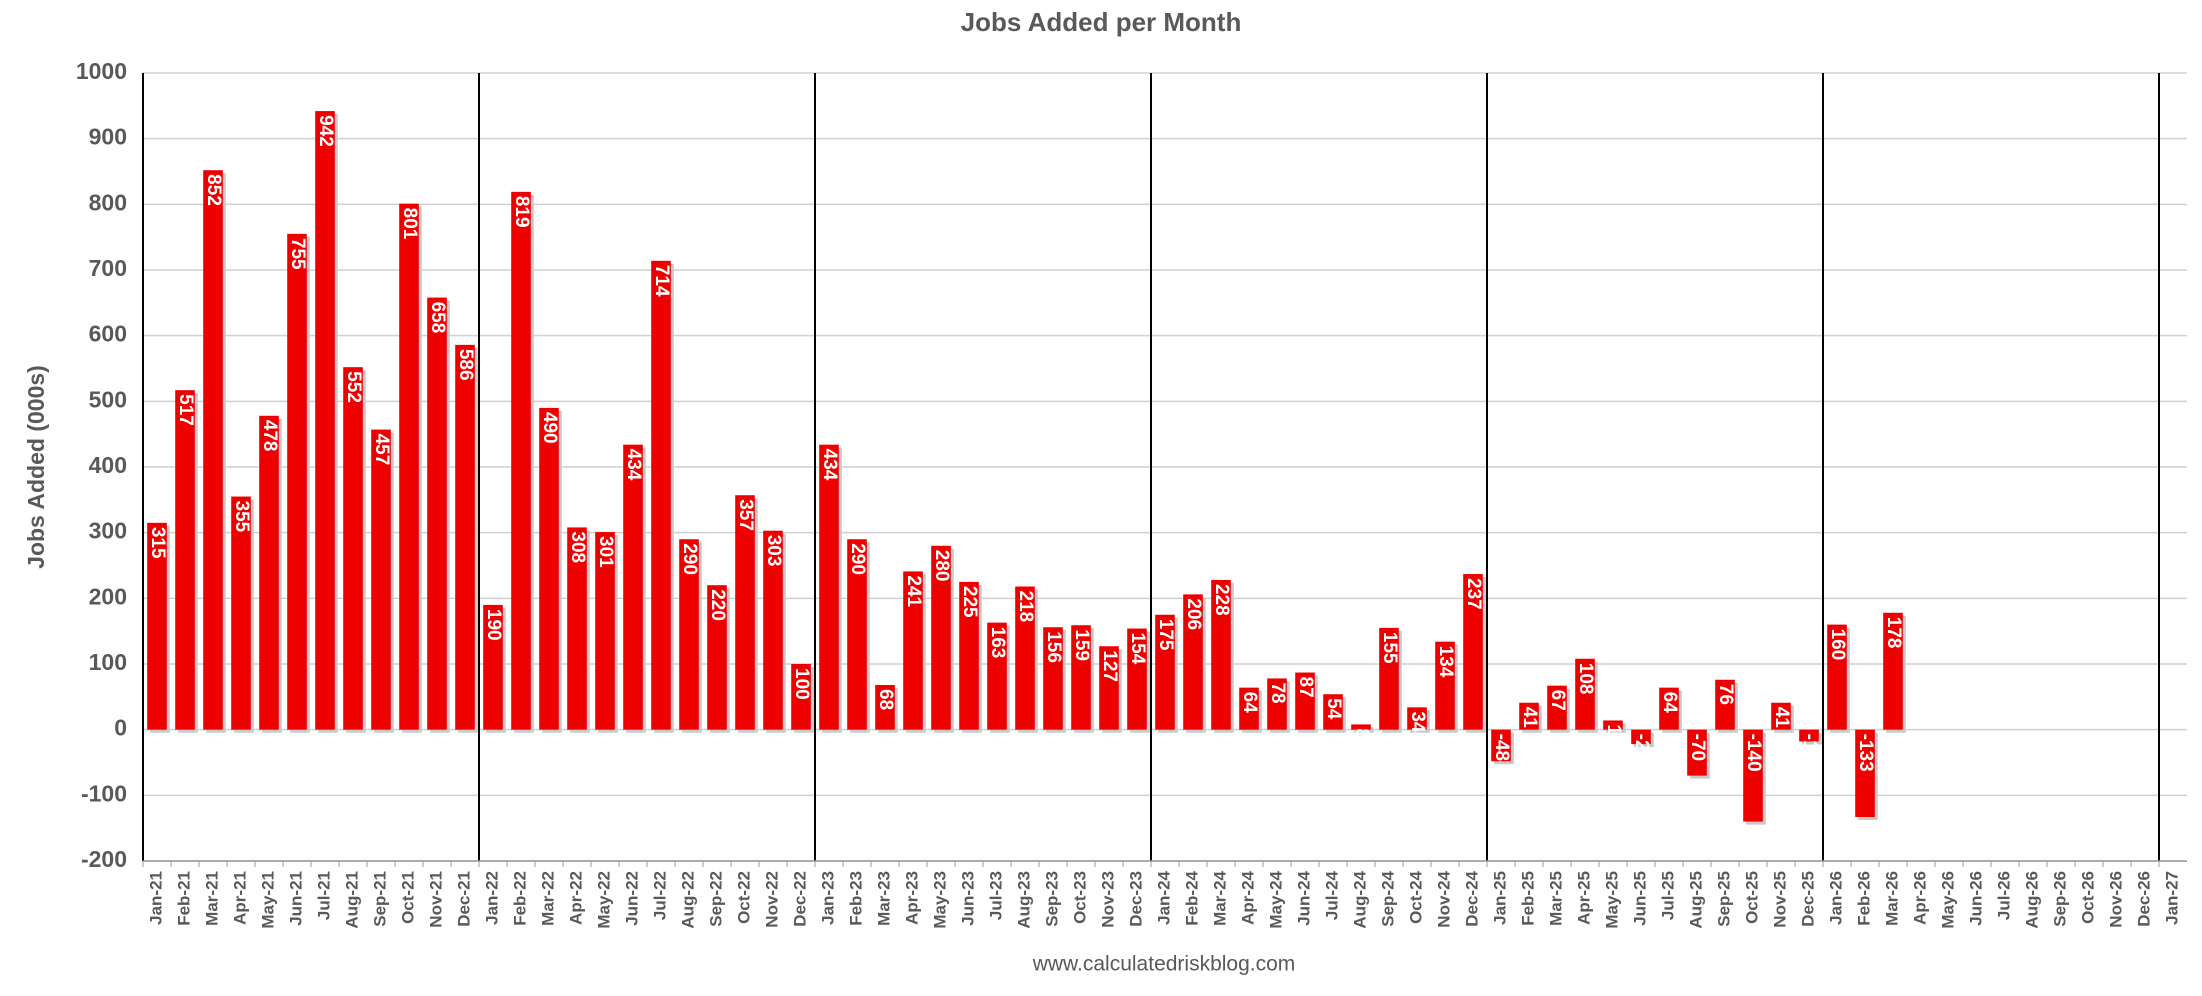  What do you see at coordinates (407, 897) in the screenshot?
I see `x-tick-label: Oct-21` at bounding box center [407, 897].